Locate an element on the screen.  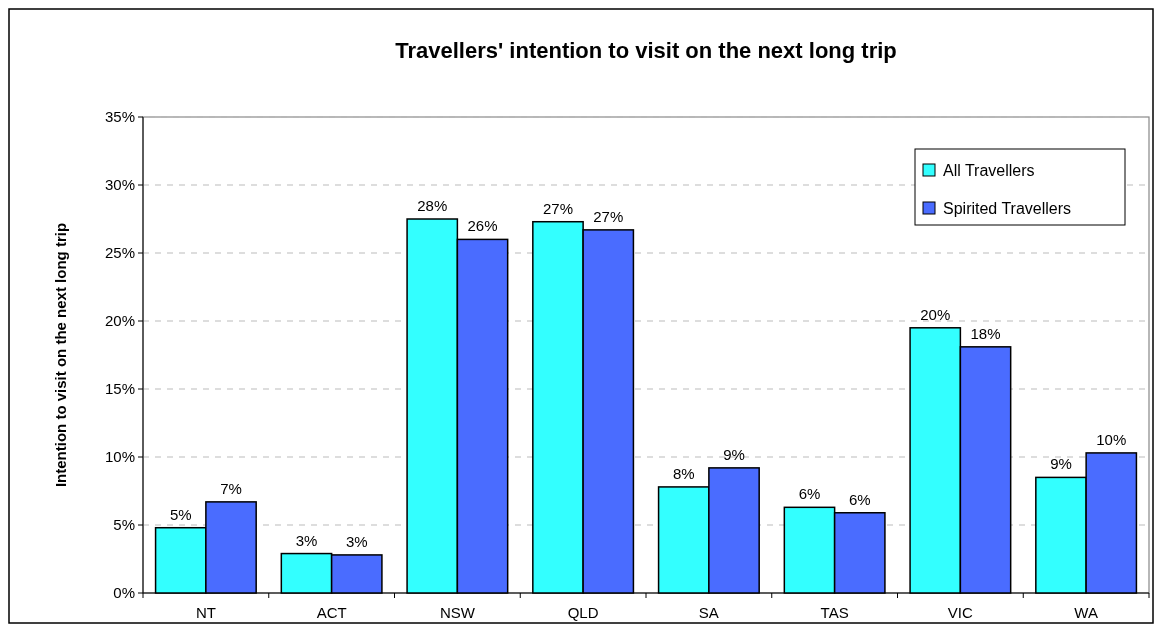
x-tick-label: TAS is located at coordinates (834, 612).